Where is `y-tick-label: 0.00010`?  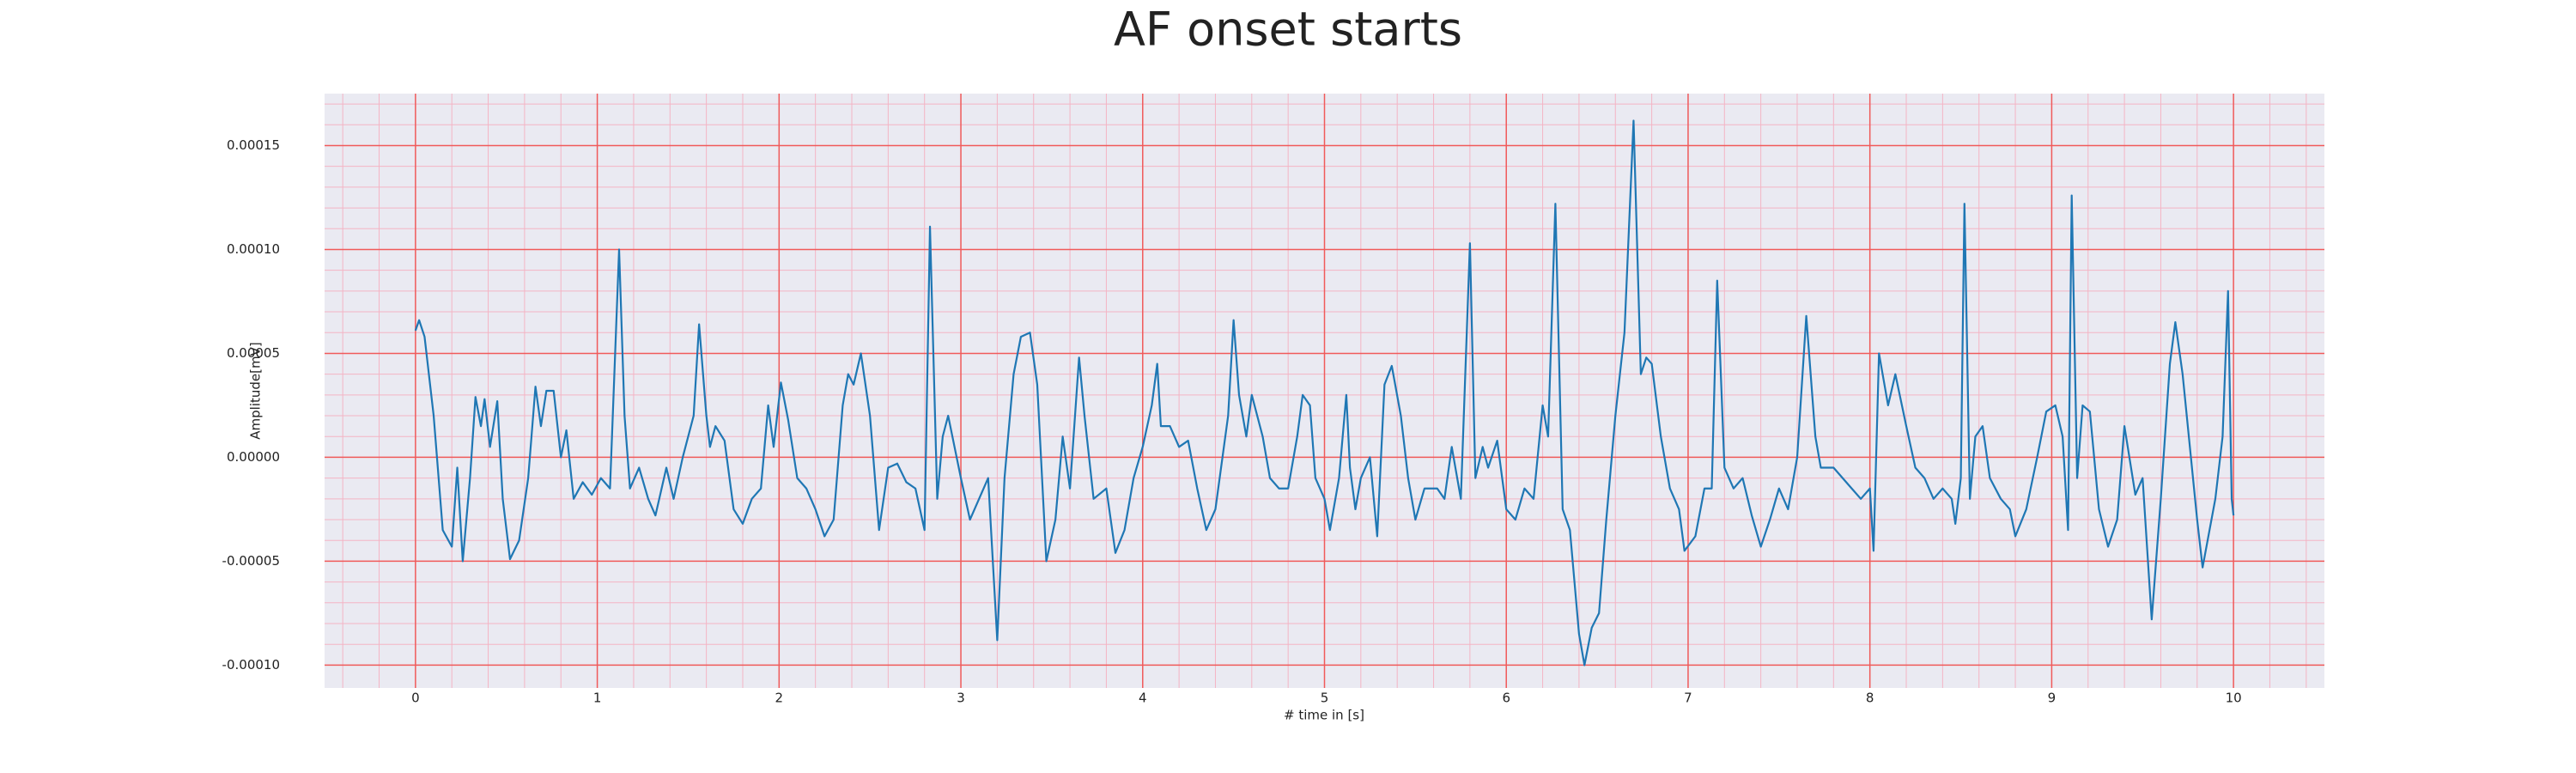 y-tick-label: 0.00010 is located at coordinates (253, 249).